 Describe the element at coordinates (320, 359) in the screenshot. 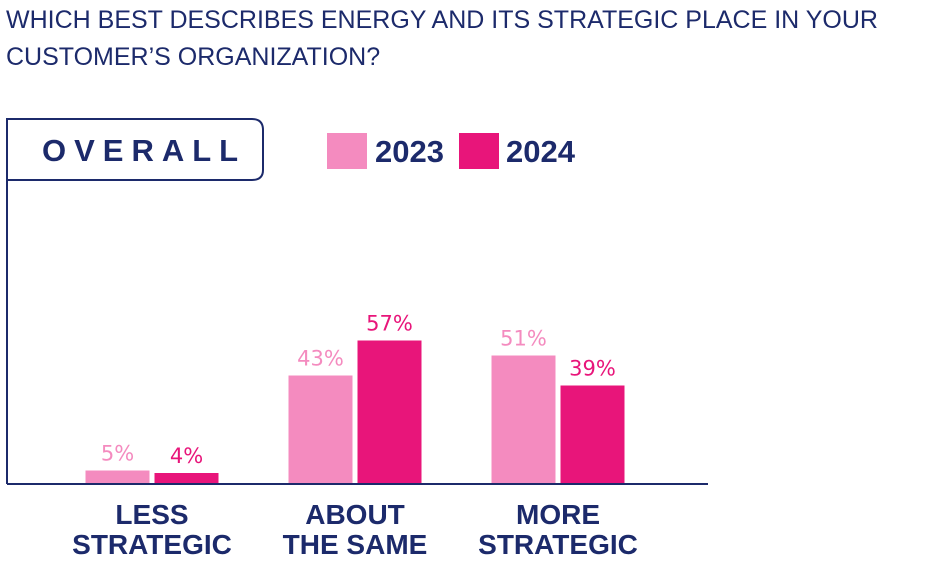

I see `value-label-2023-same: 43%` at that location.